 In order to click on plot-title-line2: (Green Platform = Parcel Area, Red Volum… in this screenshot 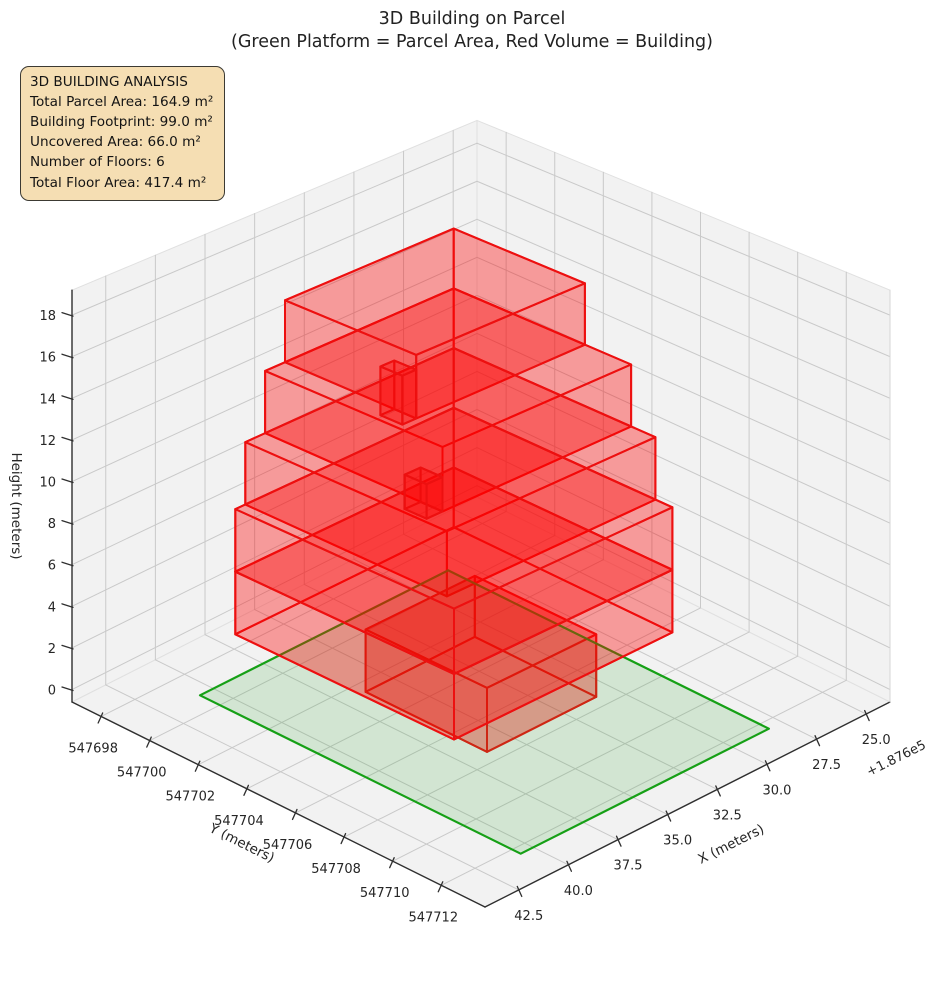, I will do `click(472, 42)`.